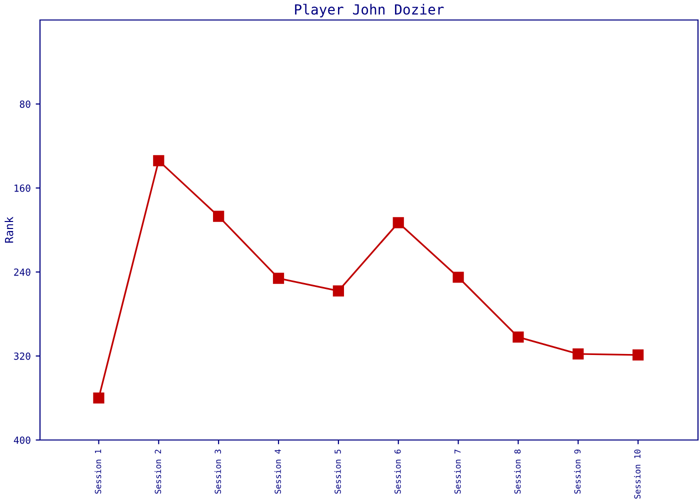 The height and width of the screenshot is (500, 700). Describe the element at coordinates (22, 188) in the screenshot. I see `y-tick-label: 160` at that location.